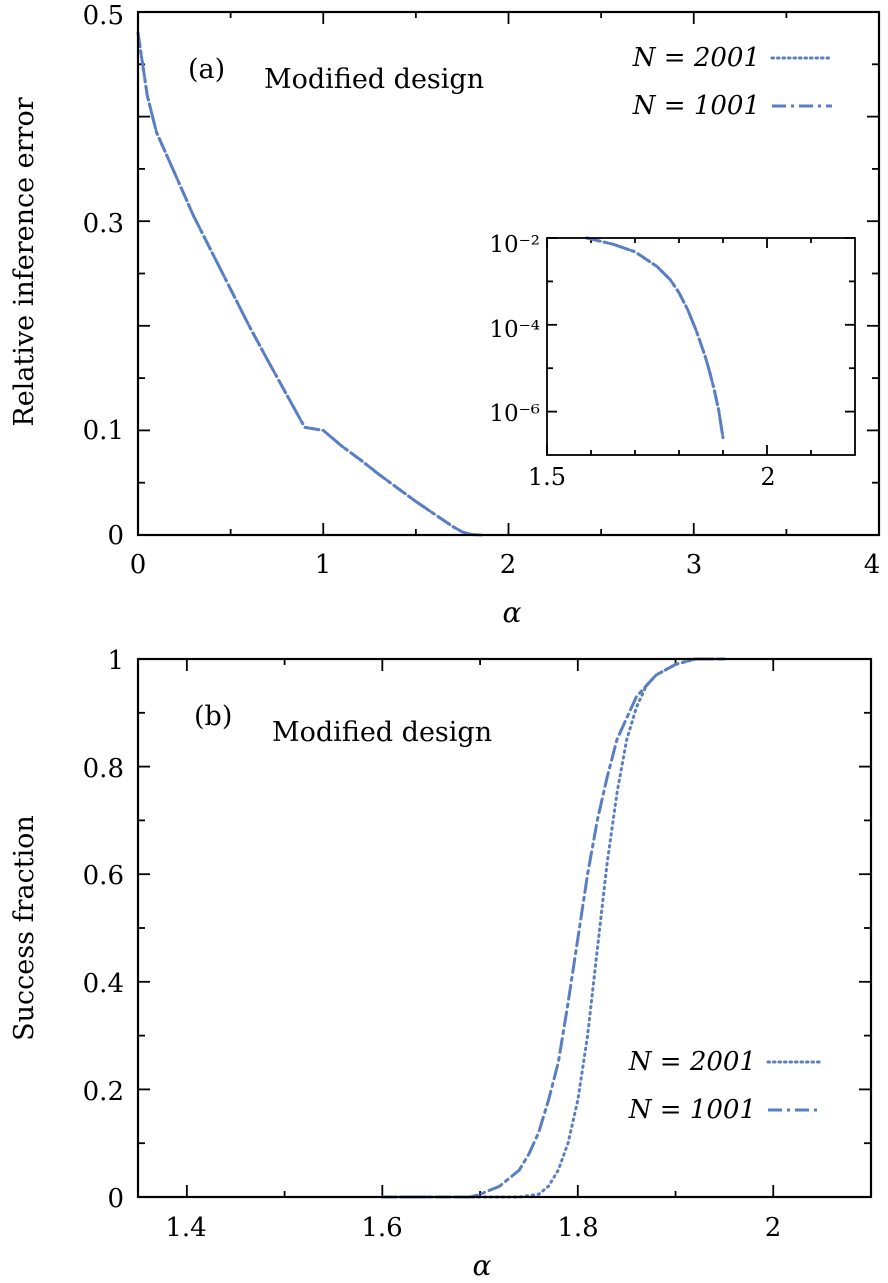 The height and width of the screenshot is (1283, 888). What do you see at coordinates (382, 732) in the screenshot?
I see `panel-b-annotation: Modified design` at bounding box center [382, 732].